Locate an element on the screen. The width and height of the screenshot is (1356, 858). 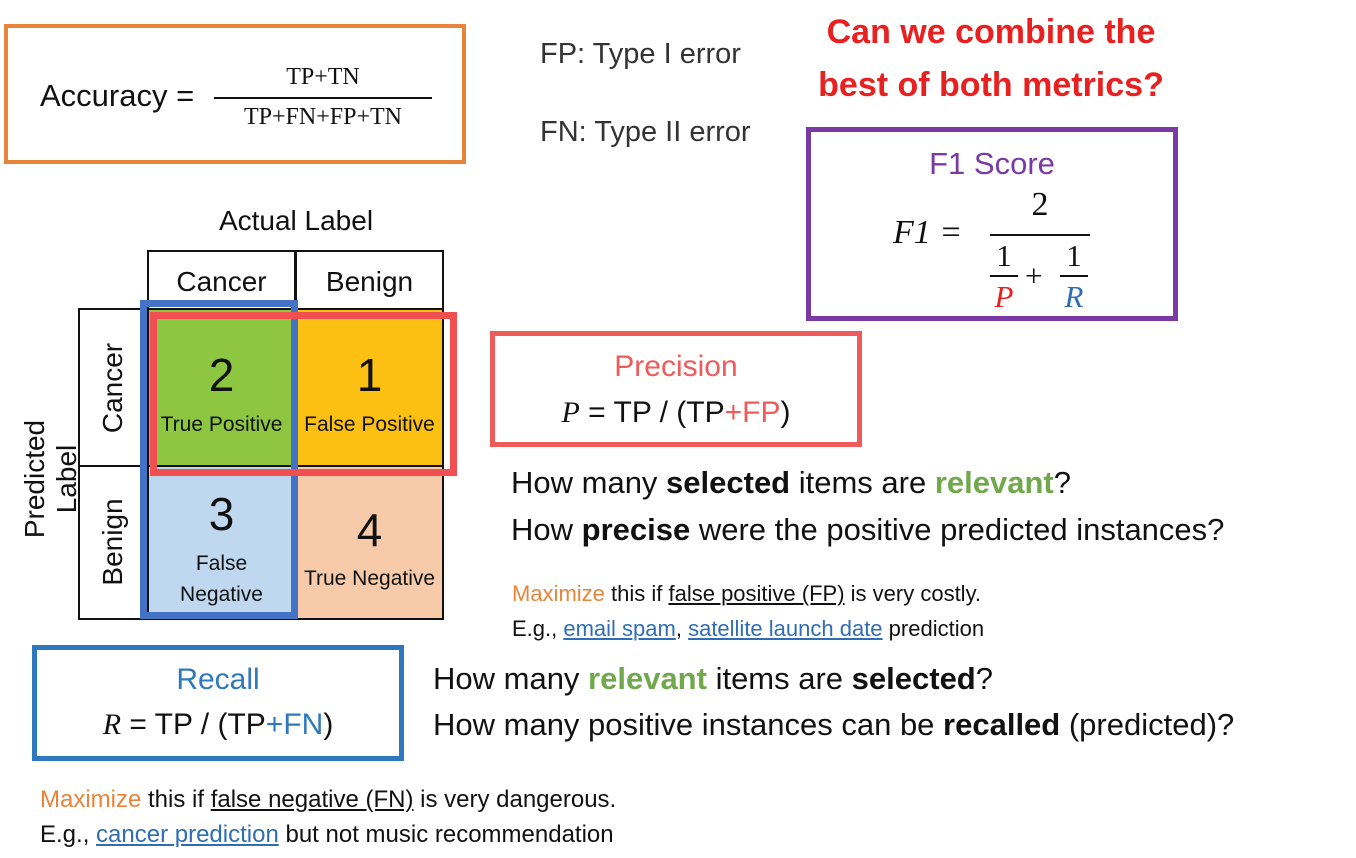
tp-label: True Positive is located at coordinates (221, 424).